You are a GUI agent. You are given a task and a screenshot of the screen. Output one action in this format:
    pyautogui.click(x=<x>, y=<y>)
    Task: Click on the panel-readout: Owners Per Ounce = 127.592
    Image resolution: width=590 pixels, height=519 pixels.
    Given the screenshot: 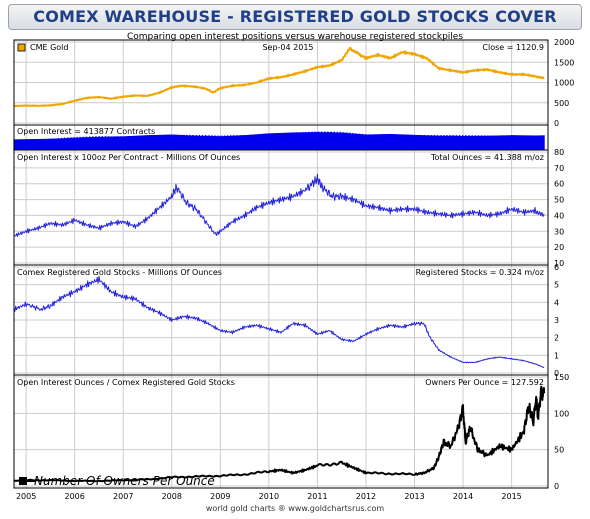 What is the action you would take?
    pyautogui.click(x=484, y=382)
    